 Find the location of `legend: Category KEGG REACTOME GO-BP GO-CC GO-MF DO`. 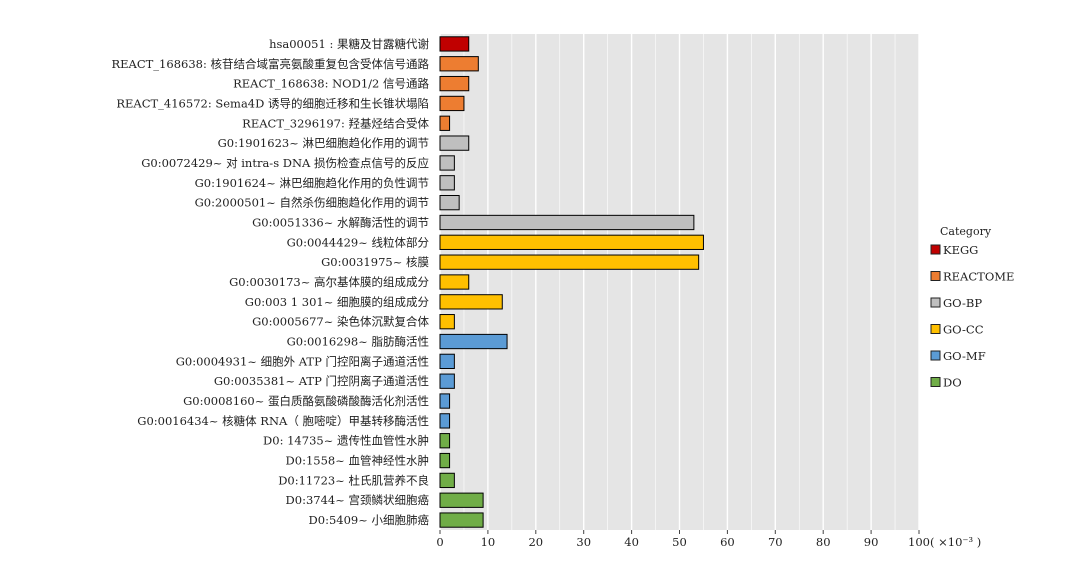

legend: Category KEGG REACTOME GO-BP GO-CC GO-MF DO is located at coordinates (972, 307).